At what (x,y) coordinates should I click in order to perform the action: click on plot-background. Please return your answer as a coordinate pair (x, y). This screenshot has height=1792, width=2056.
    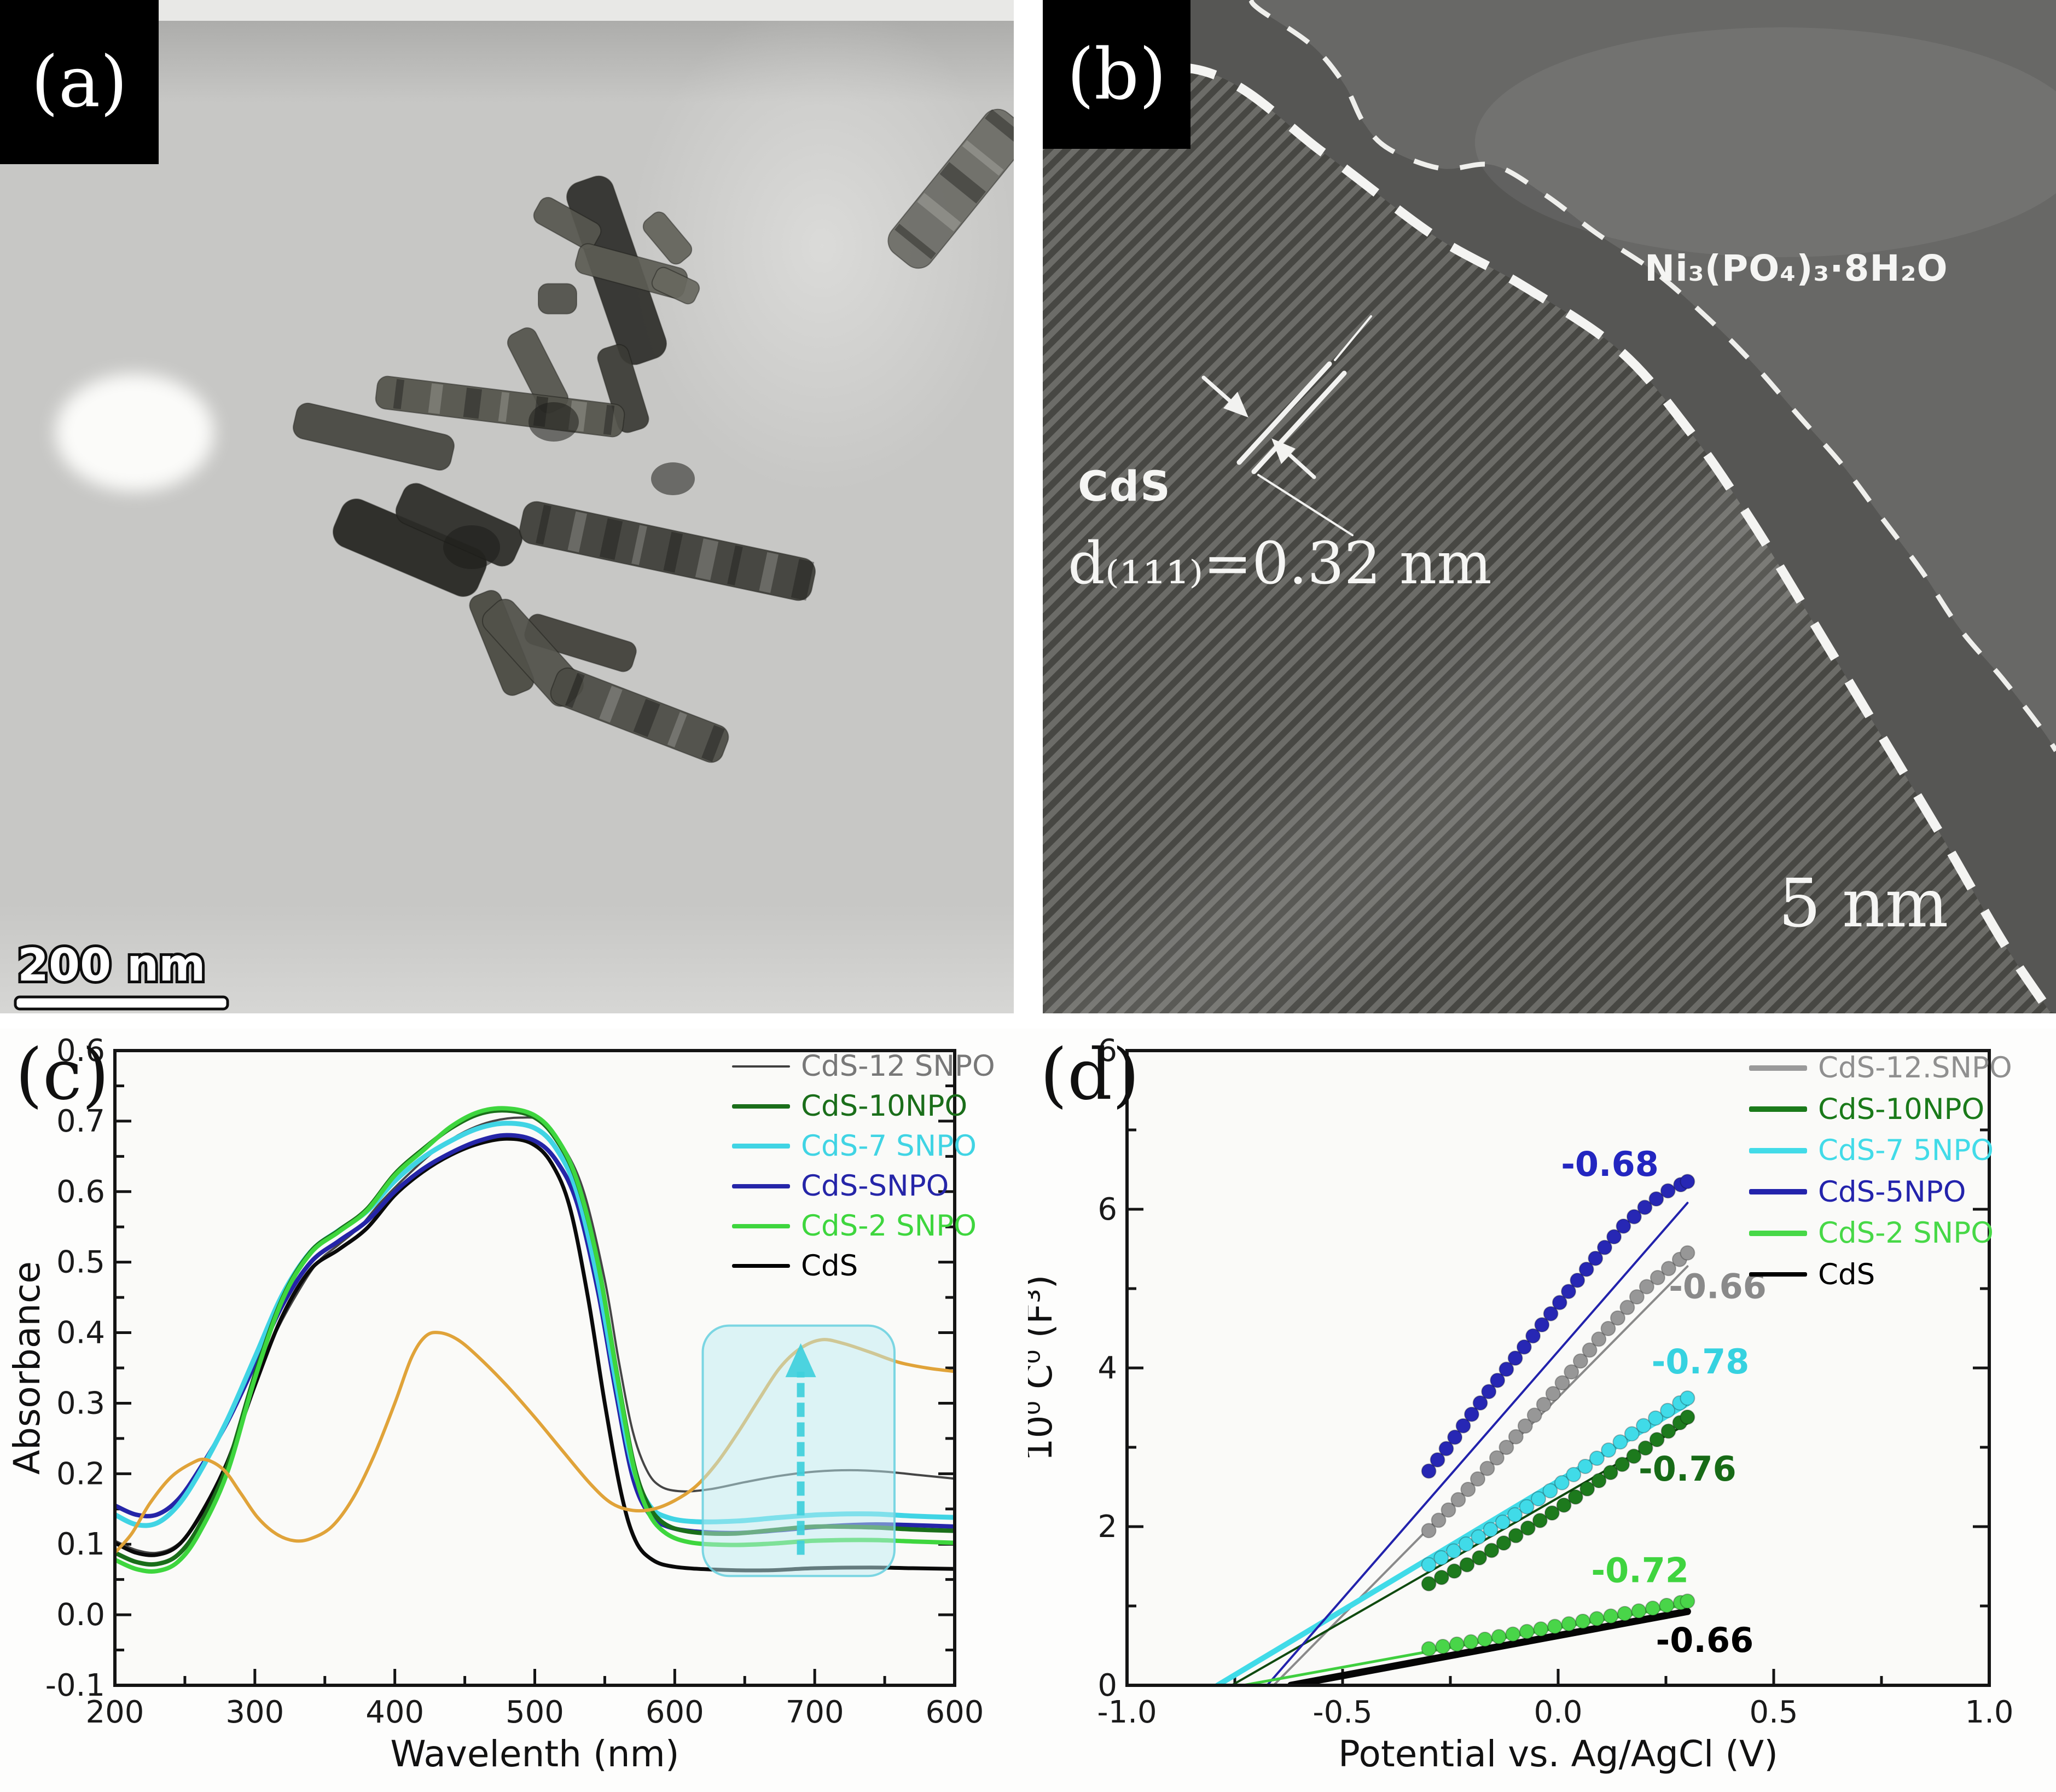
    Looking at the image, I should click on (1558, 1368).